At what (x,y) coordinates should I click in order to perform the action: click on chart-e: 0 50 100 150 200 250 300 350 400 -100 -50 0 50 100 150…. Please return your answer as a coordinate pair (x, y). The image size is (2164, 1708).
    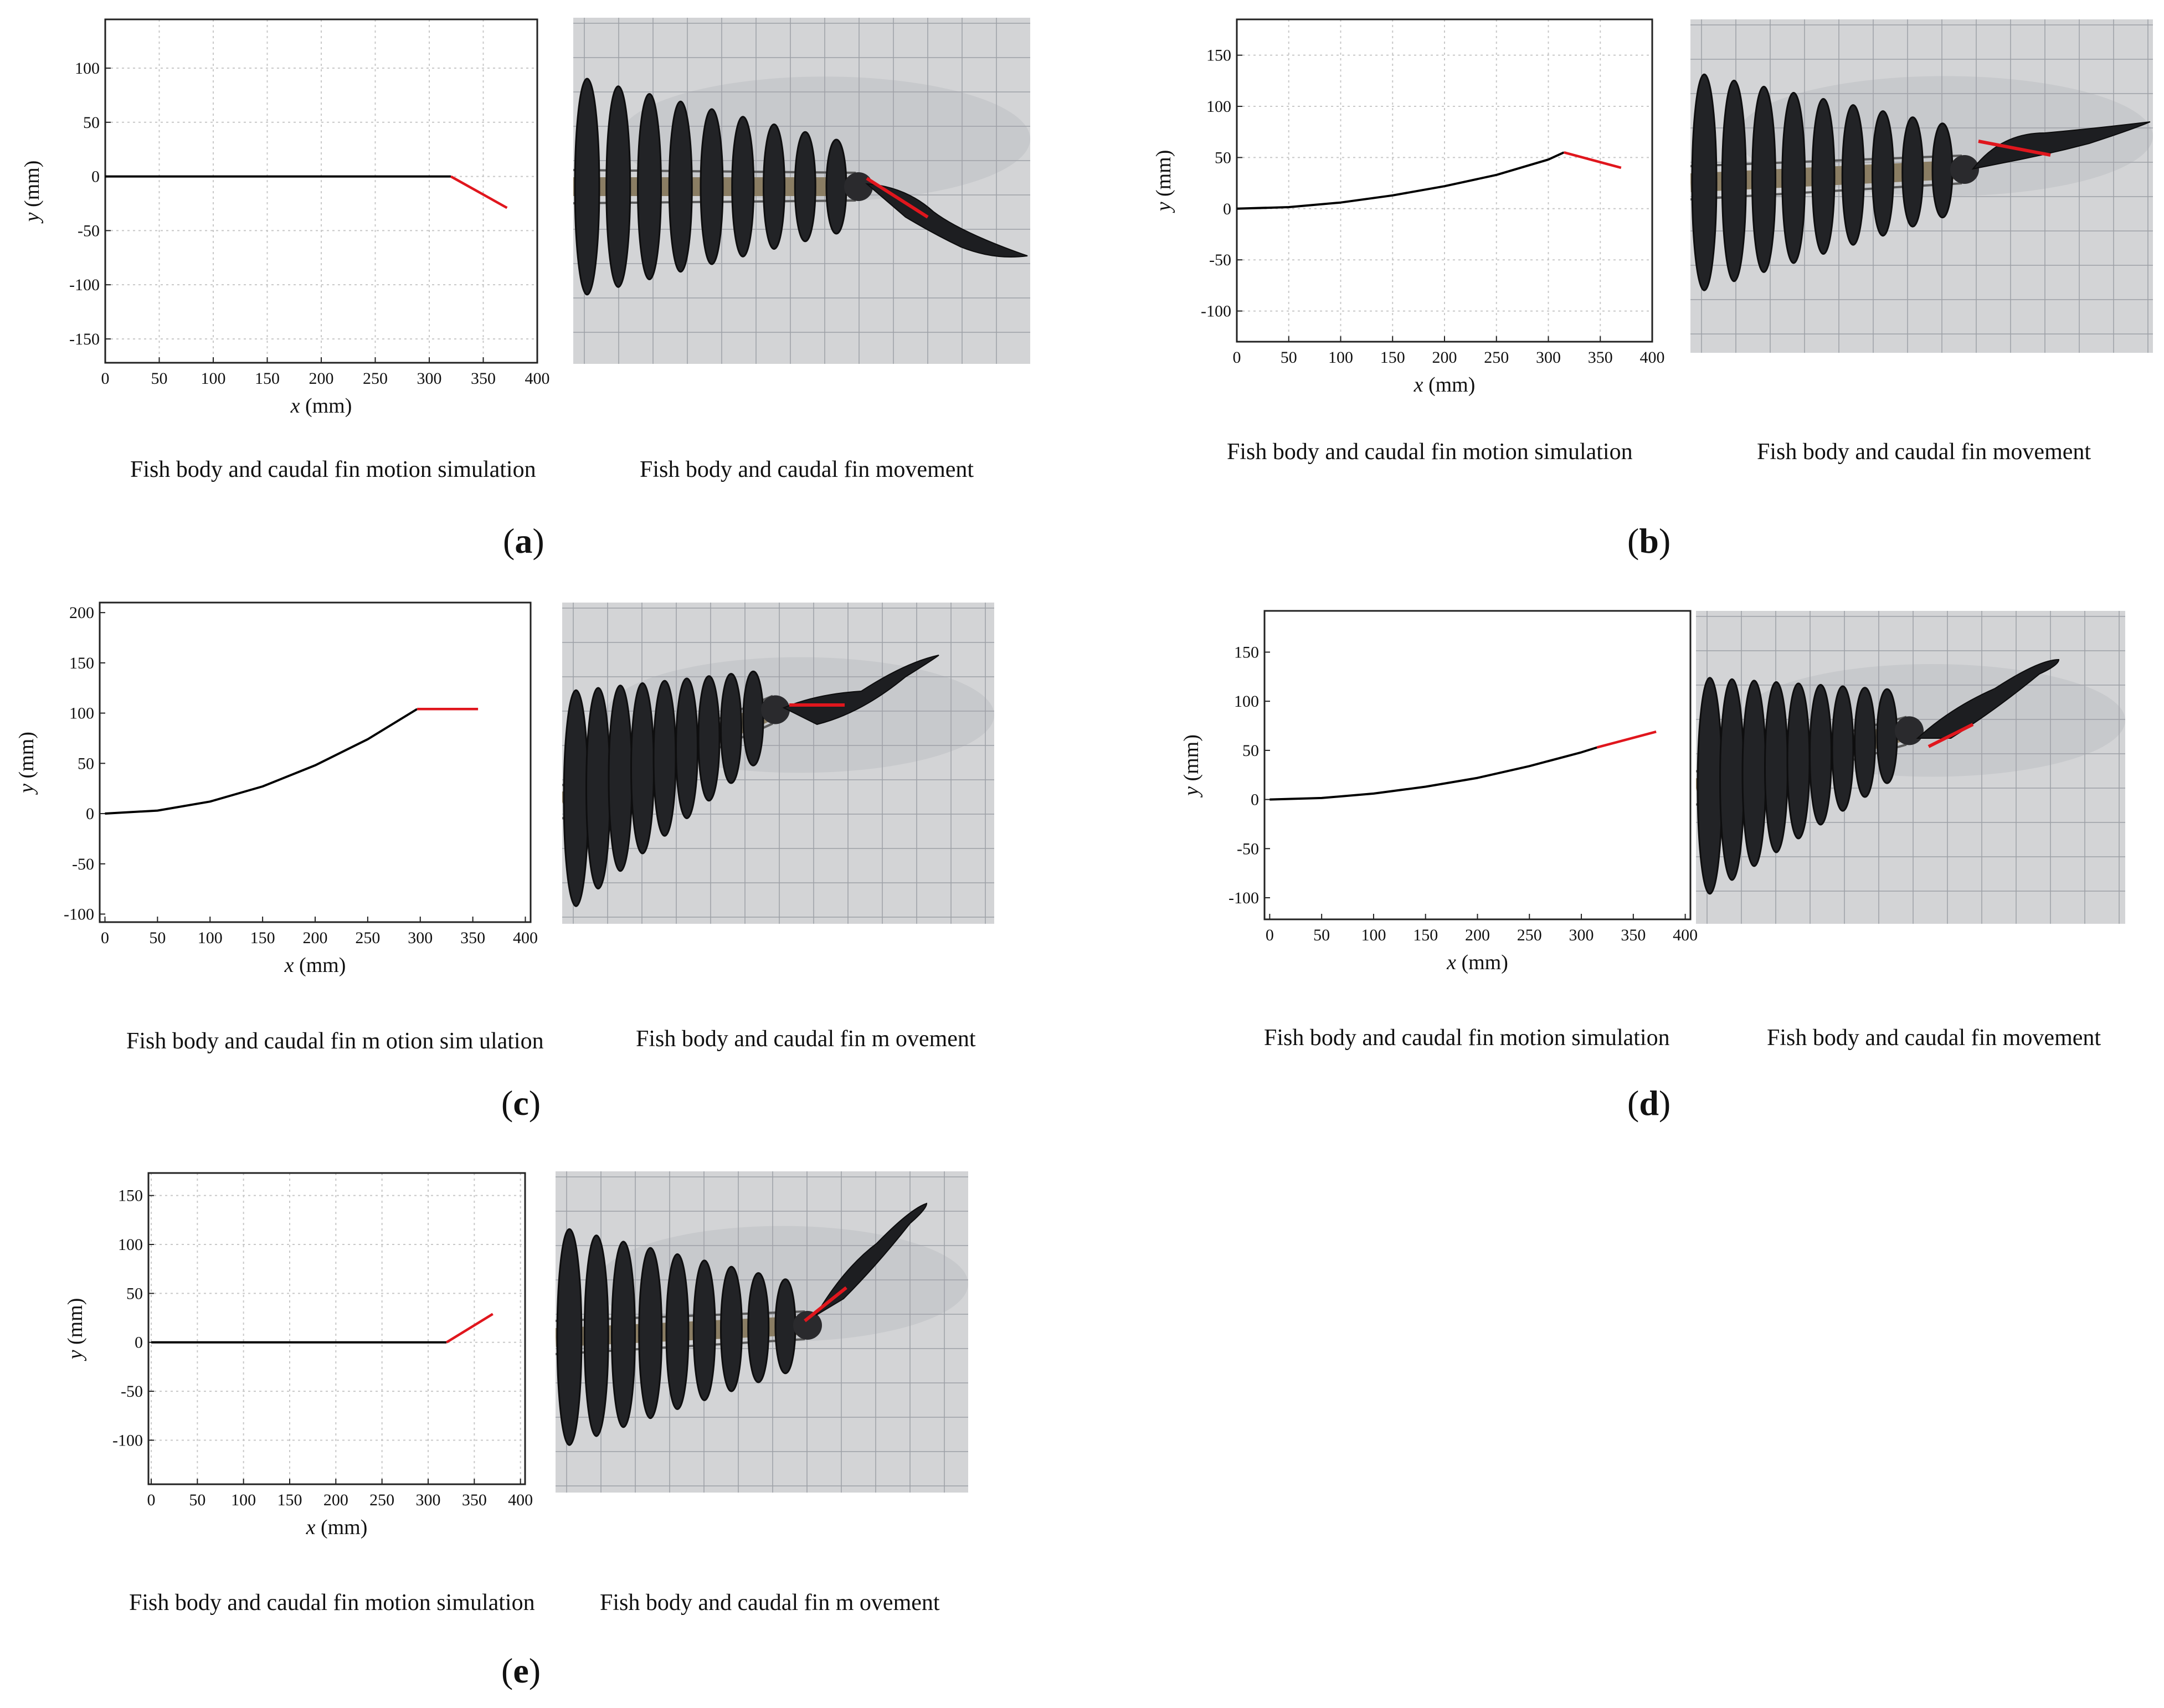
    Looking at the image, I should click on (298, 1355).